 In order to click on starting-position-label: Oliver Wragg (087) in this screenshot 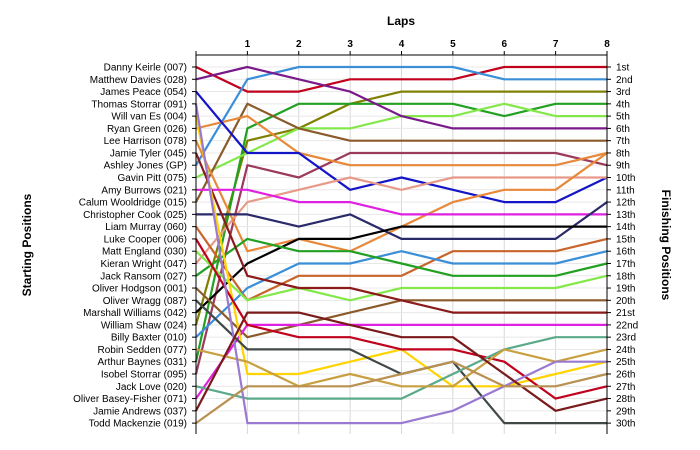, I will do `click(145, 301)`.